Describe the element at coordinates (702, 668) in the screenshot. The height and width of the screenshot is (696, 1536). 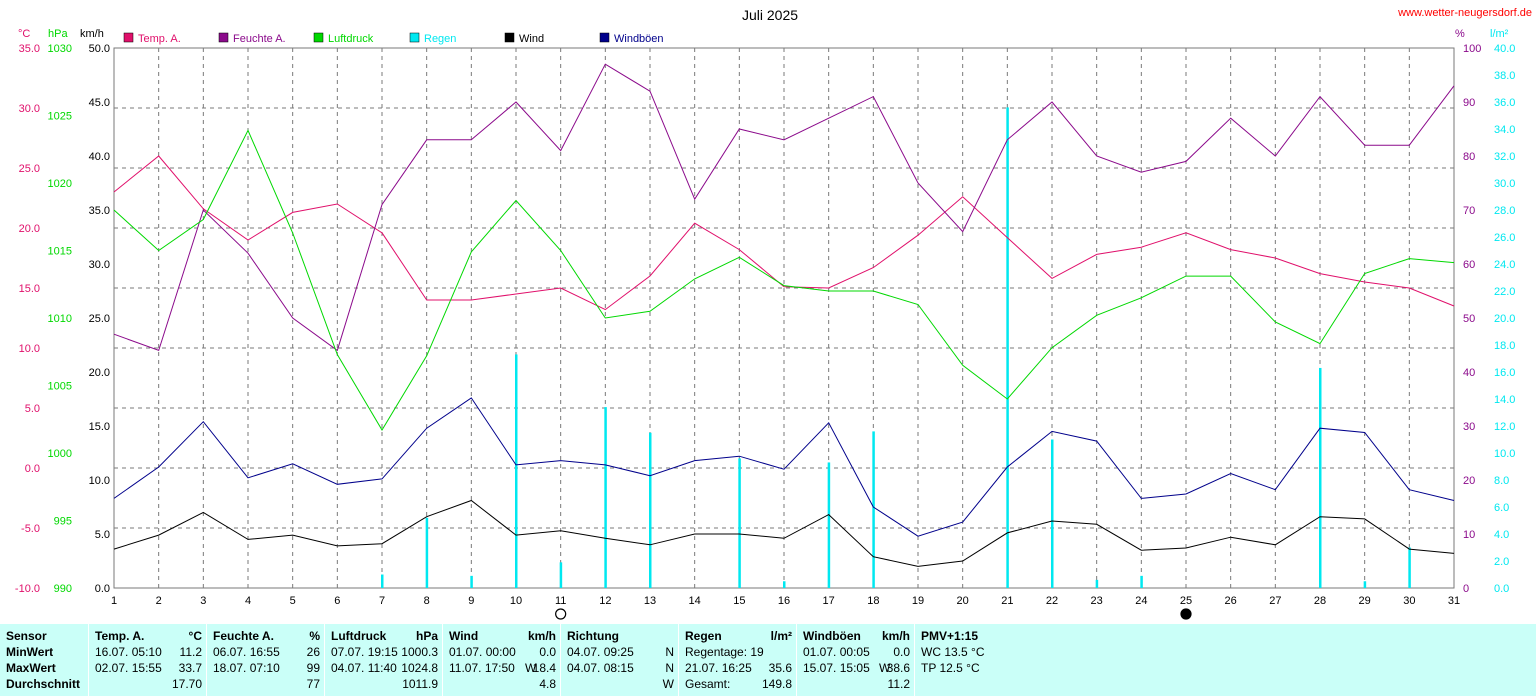
I see `max-date: 21.07.` at that location.